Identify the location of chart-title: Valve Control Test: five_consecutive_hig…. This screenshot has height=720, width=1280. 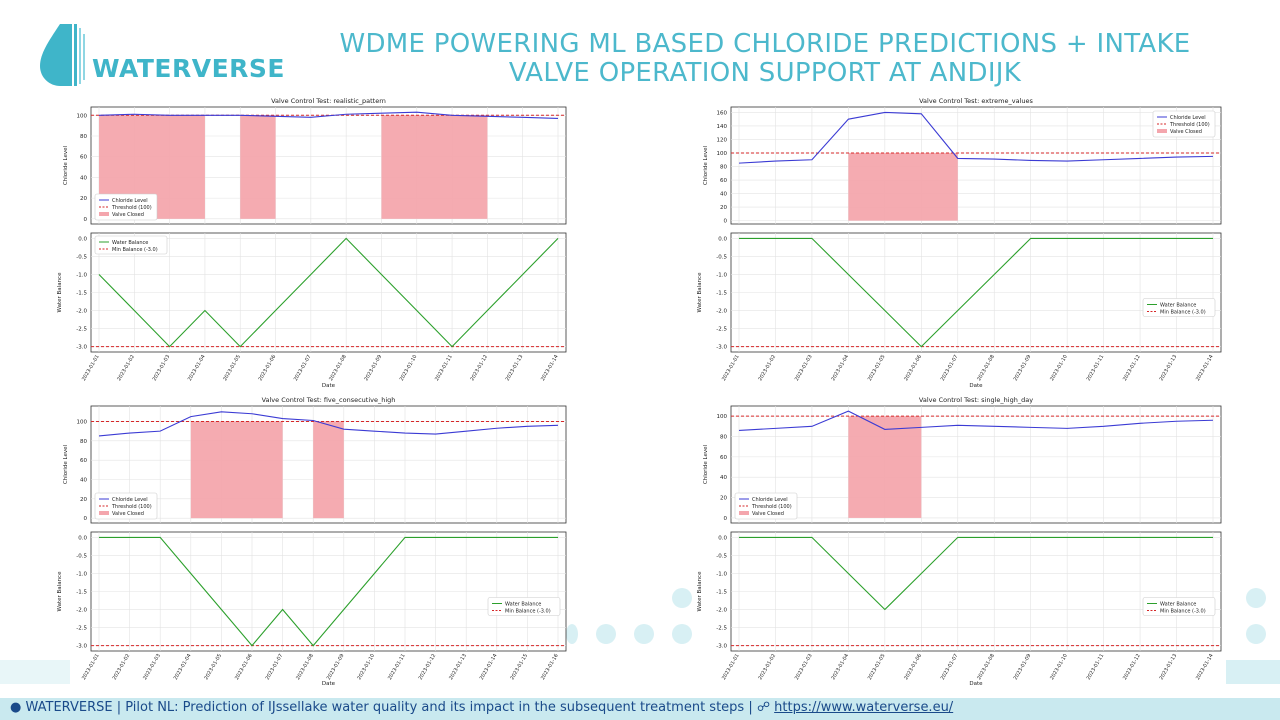
(329, 400).